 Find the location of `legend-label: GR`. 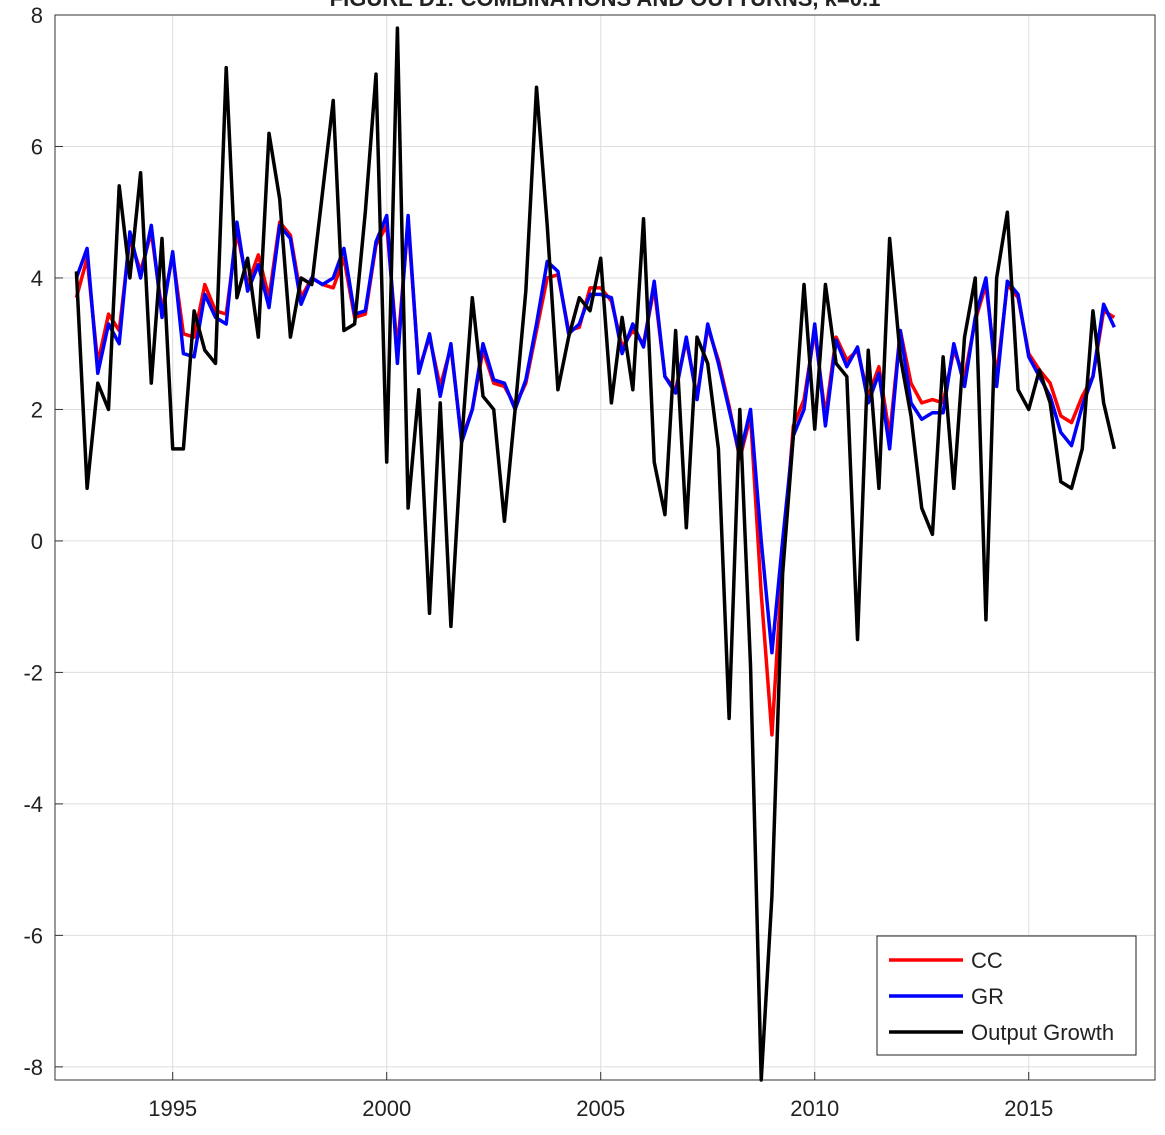

legend-label: GR is located at coordinates (987, 996).